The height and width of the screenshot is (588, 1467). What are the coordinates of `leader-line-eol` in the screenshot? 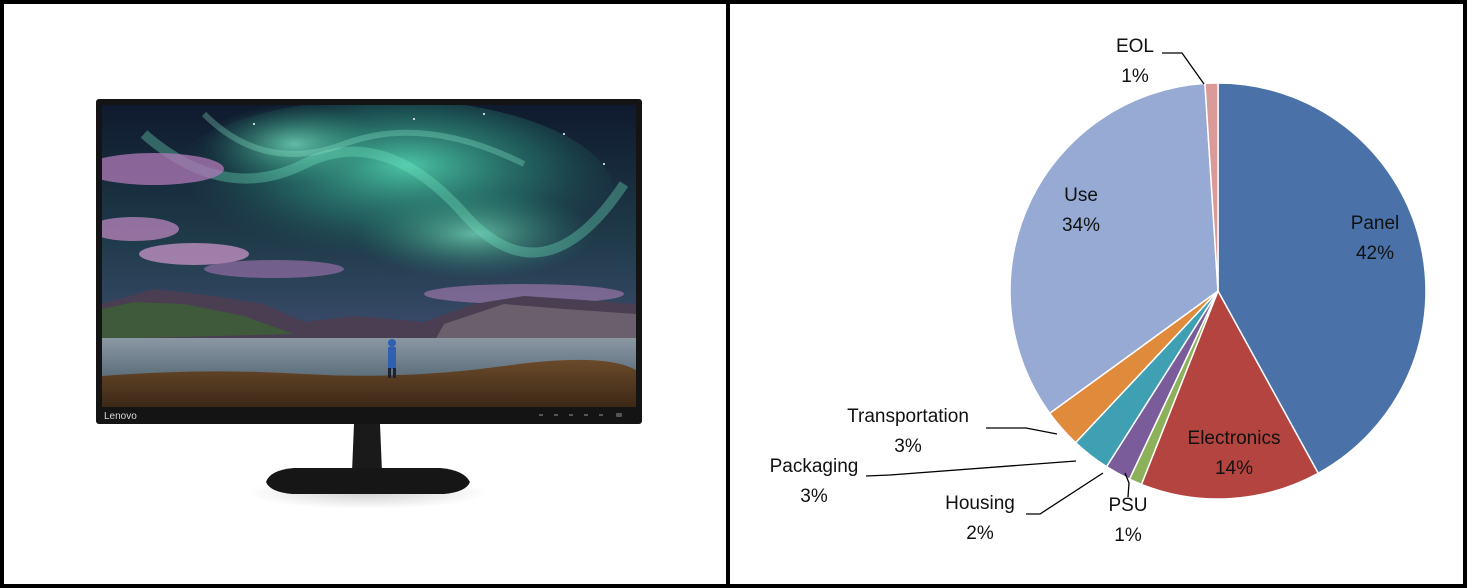 It's located at (1183, 68).